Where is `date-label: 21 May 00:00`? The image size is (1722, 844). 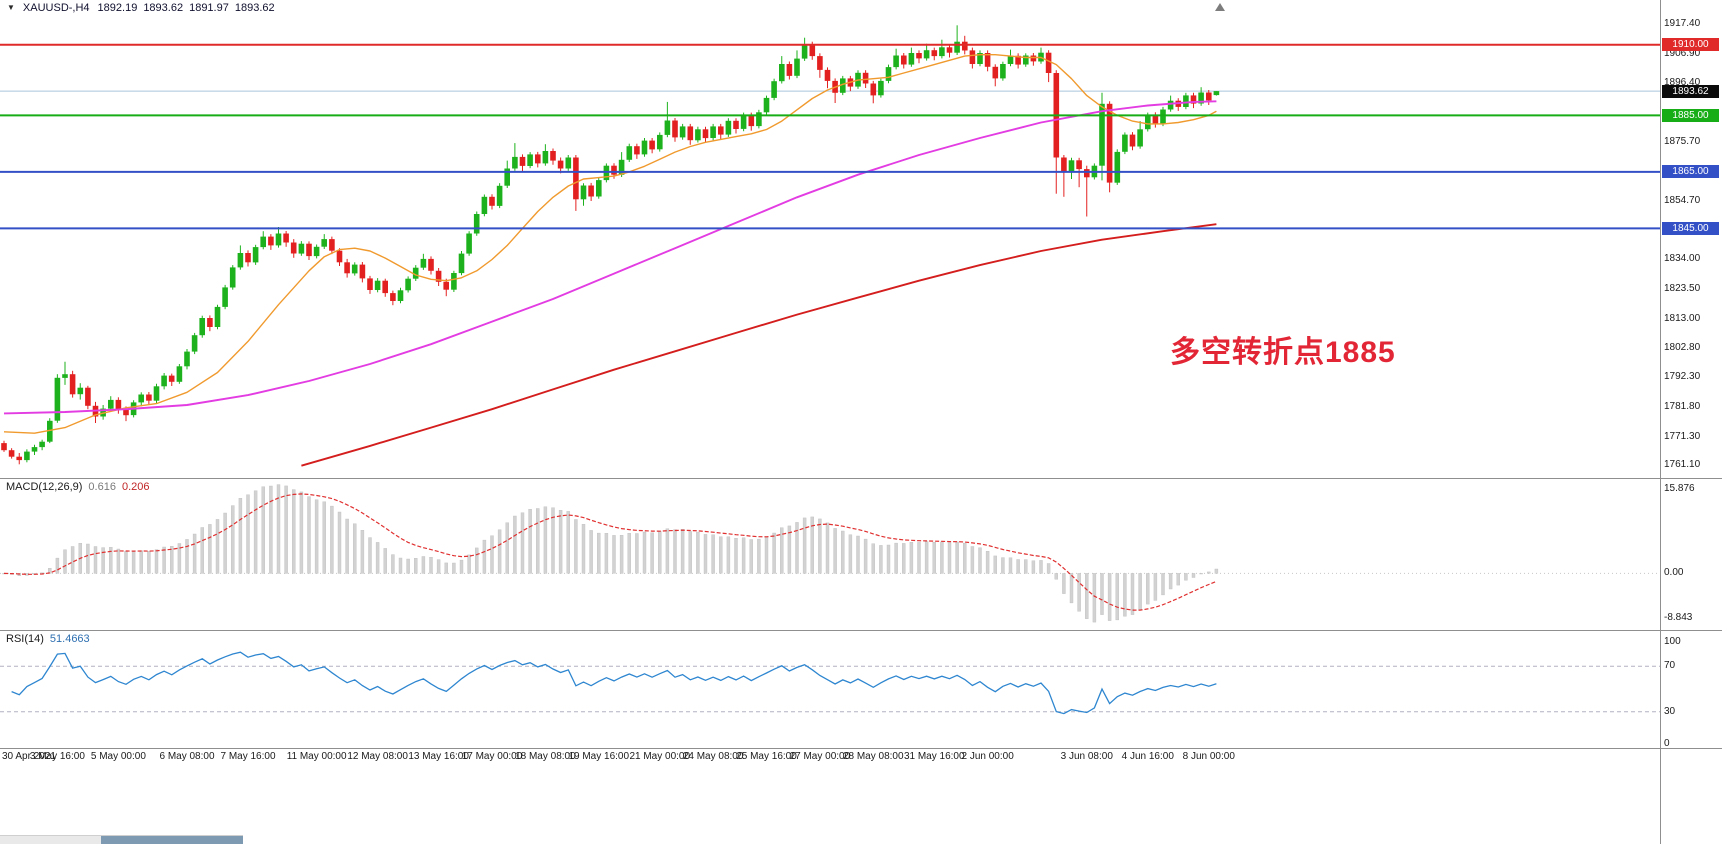
date-label: 21 May 00:00 is located at coordinates (660, 756).